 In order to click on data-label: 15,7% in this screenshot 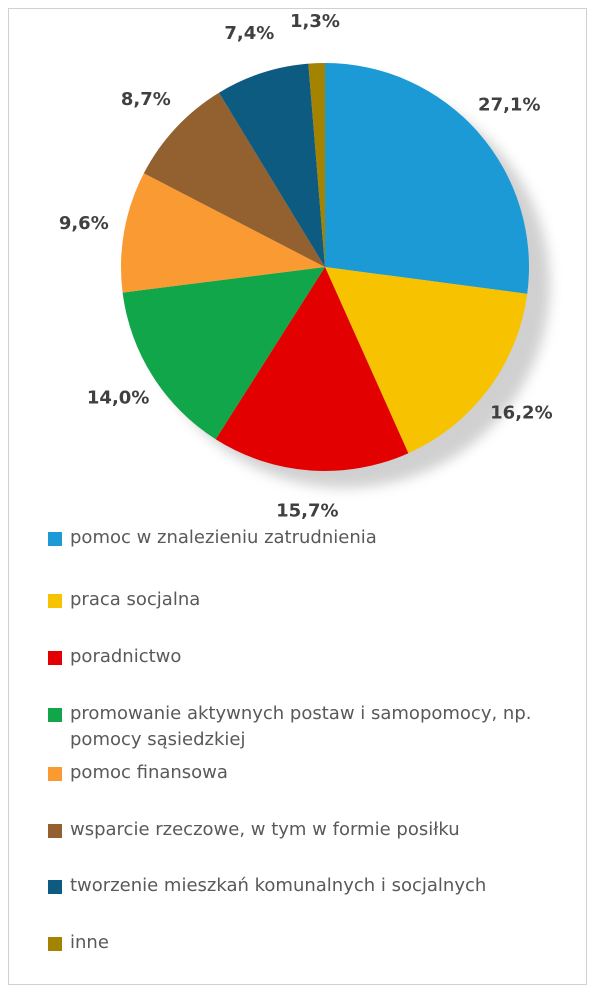, I will do `click(307, 510)`.